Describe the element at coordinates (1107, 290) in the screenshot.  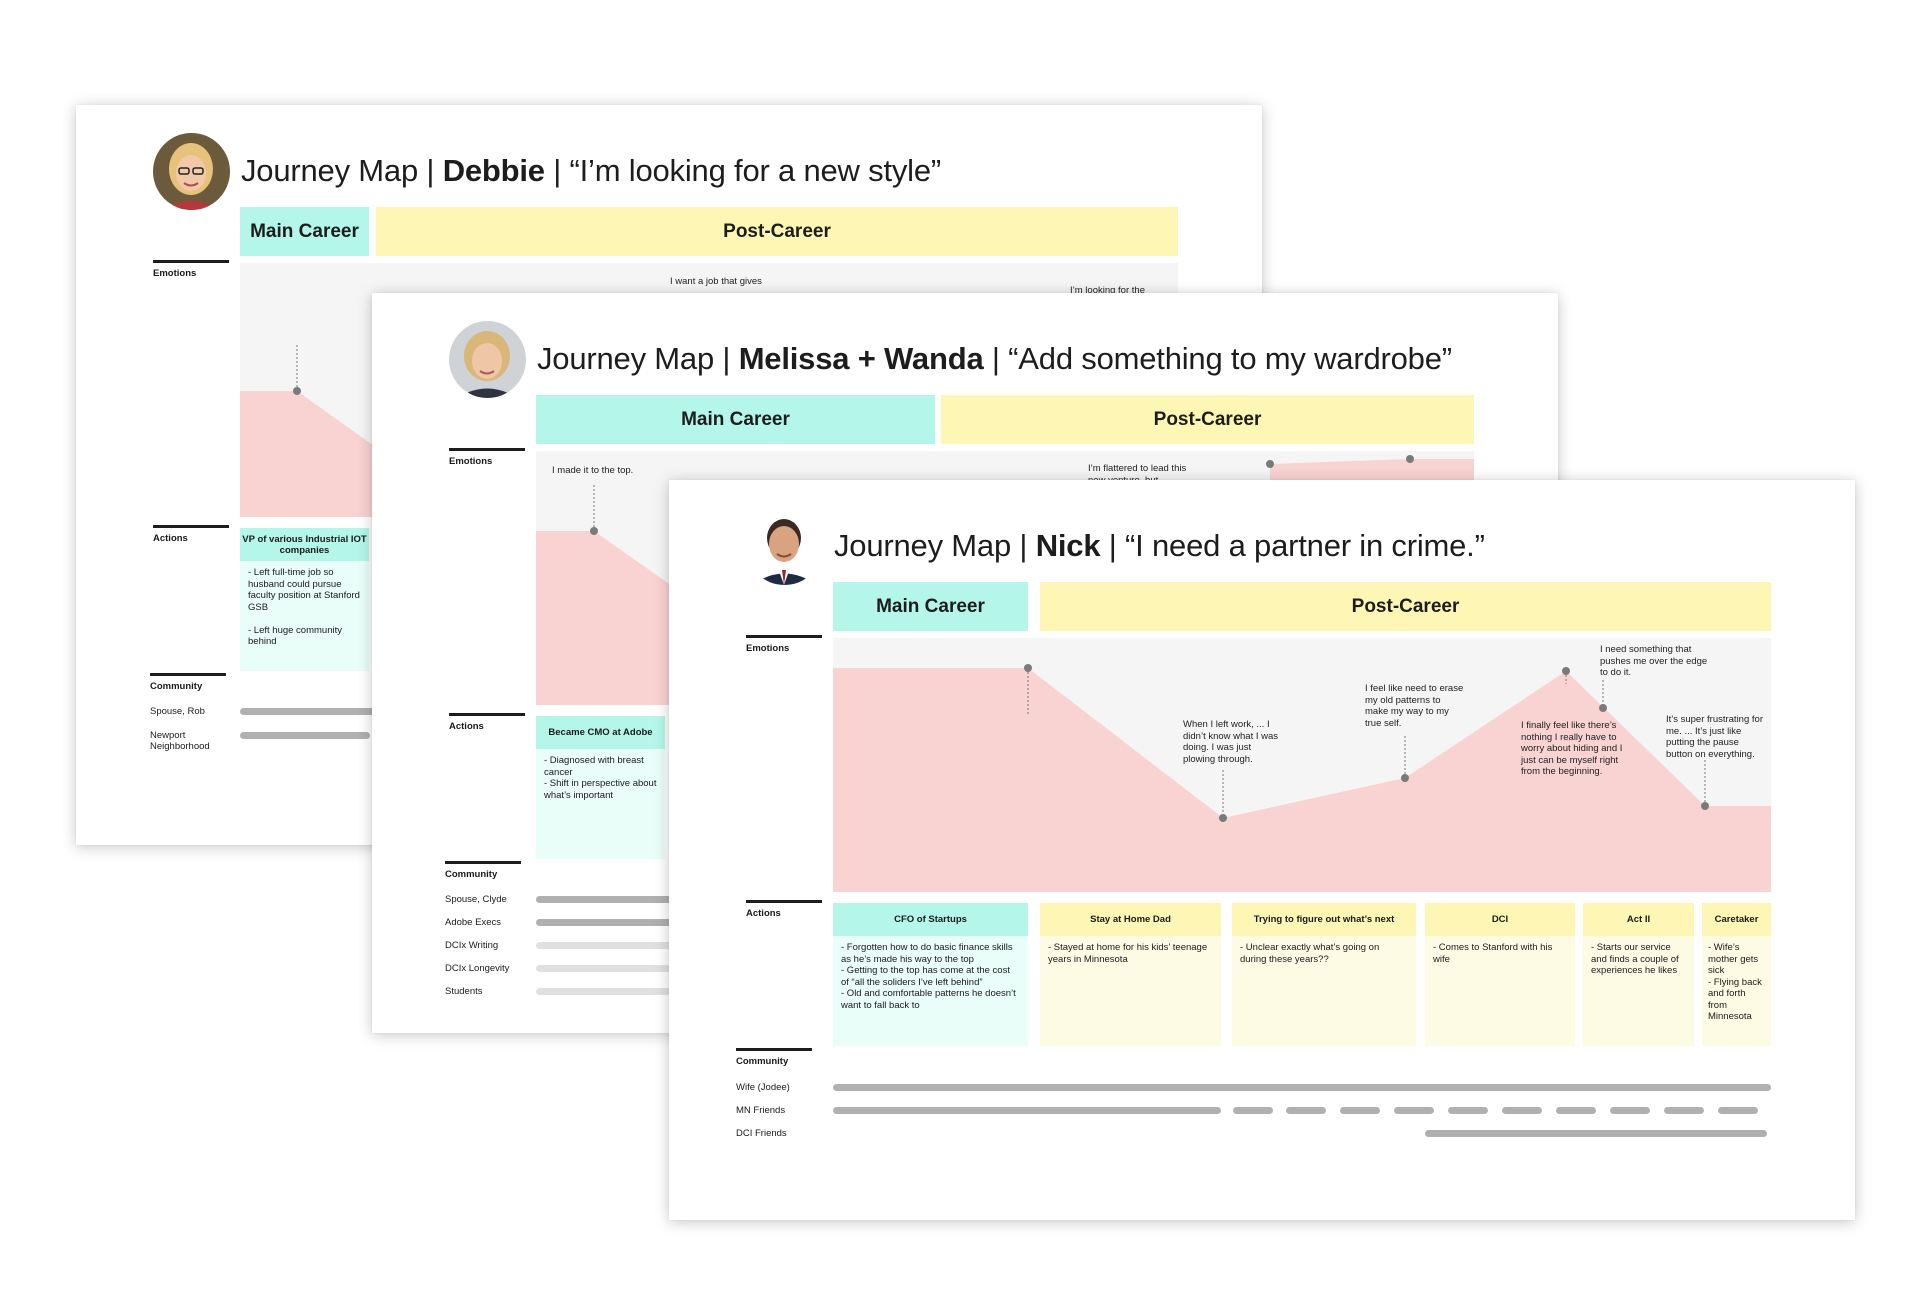
I see `emotion-note: I’m looking for the` at that location.